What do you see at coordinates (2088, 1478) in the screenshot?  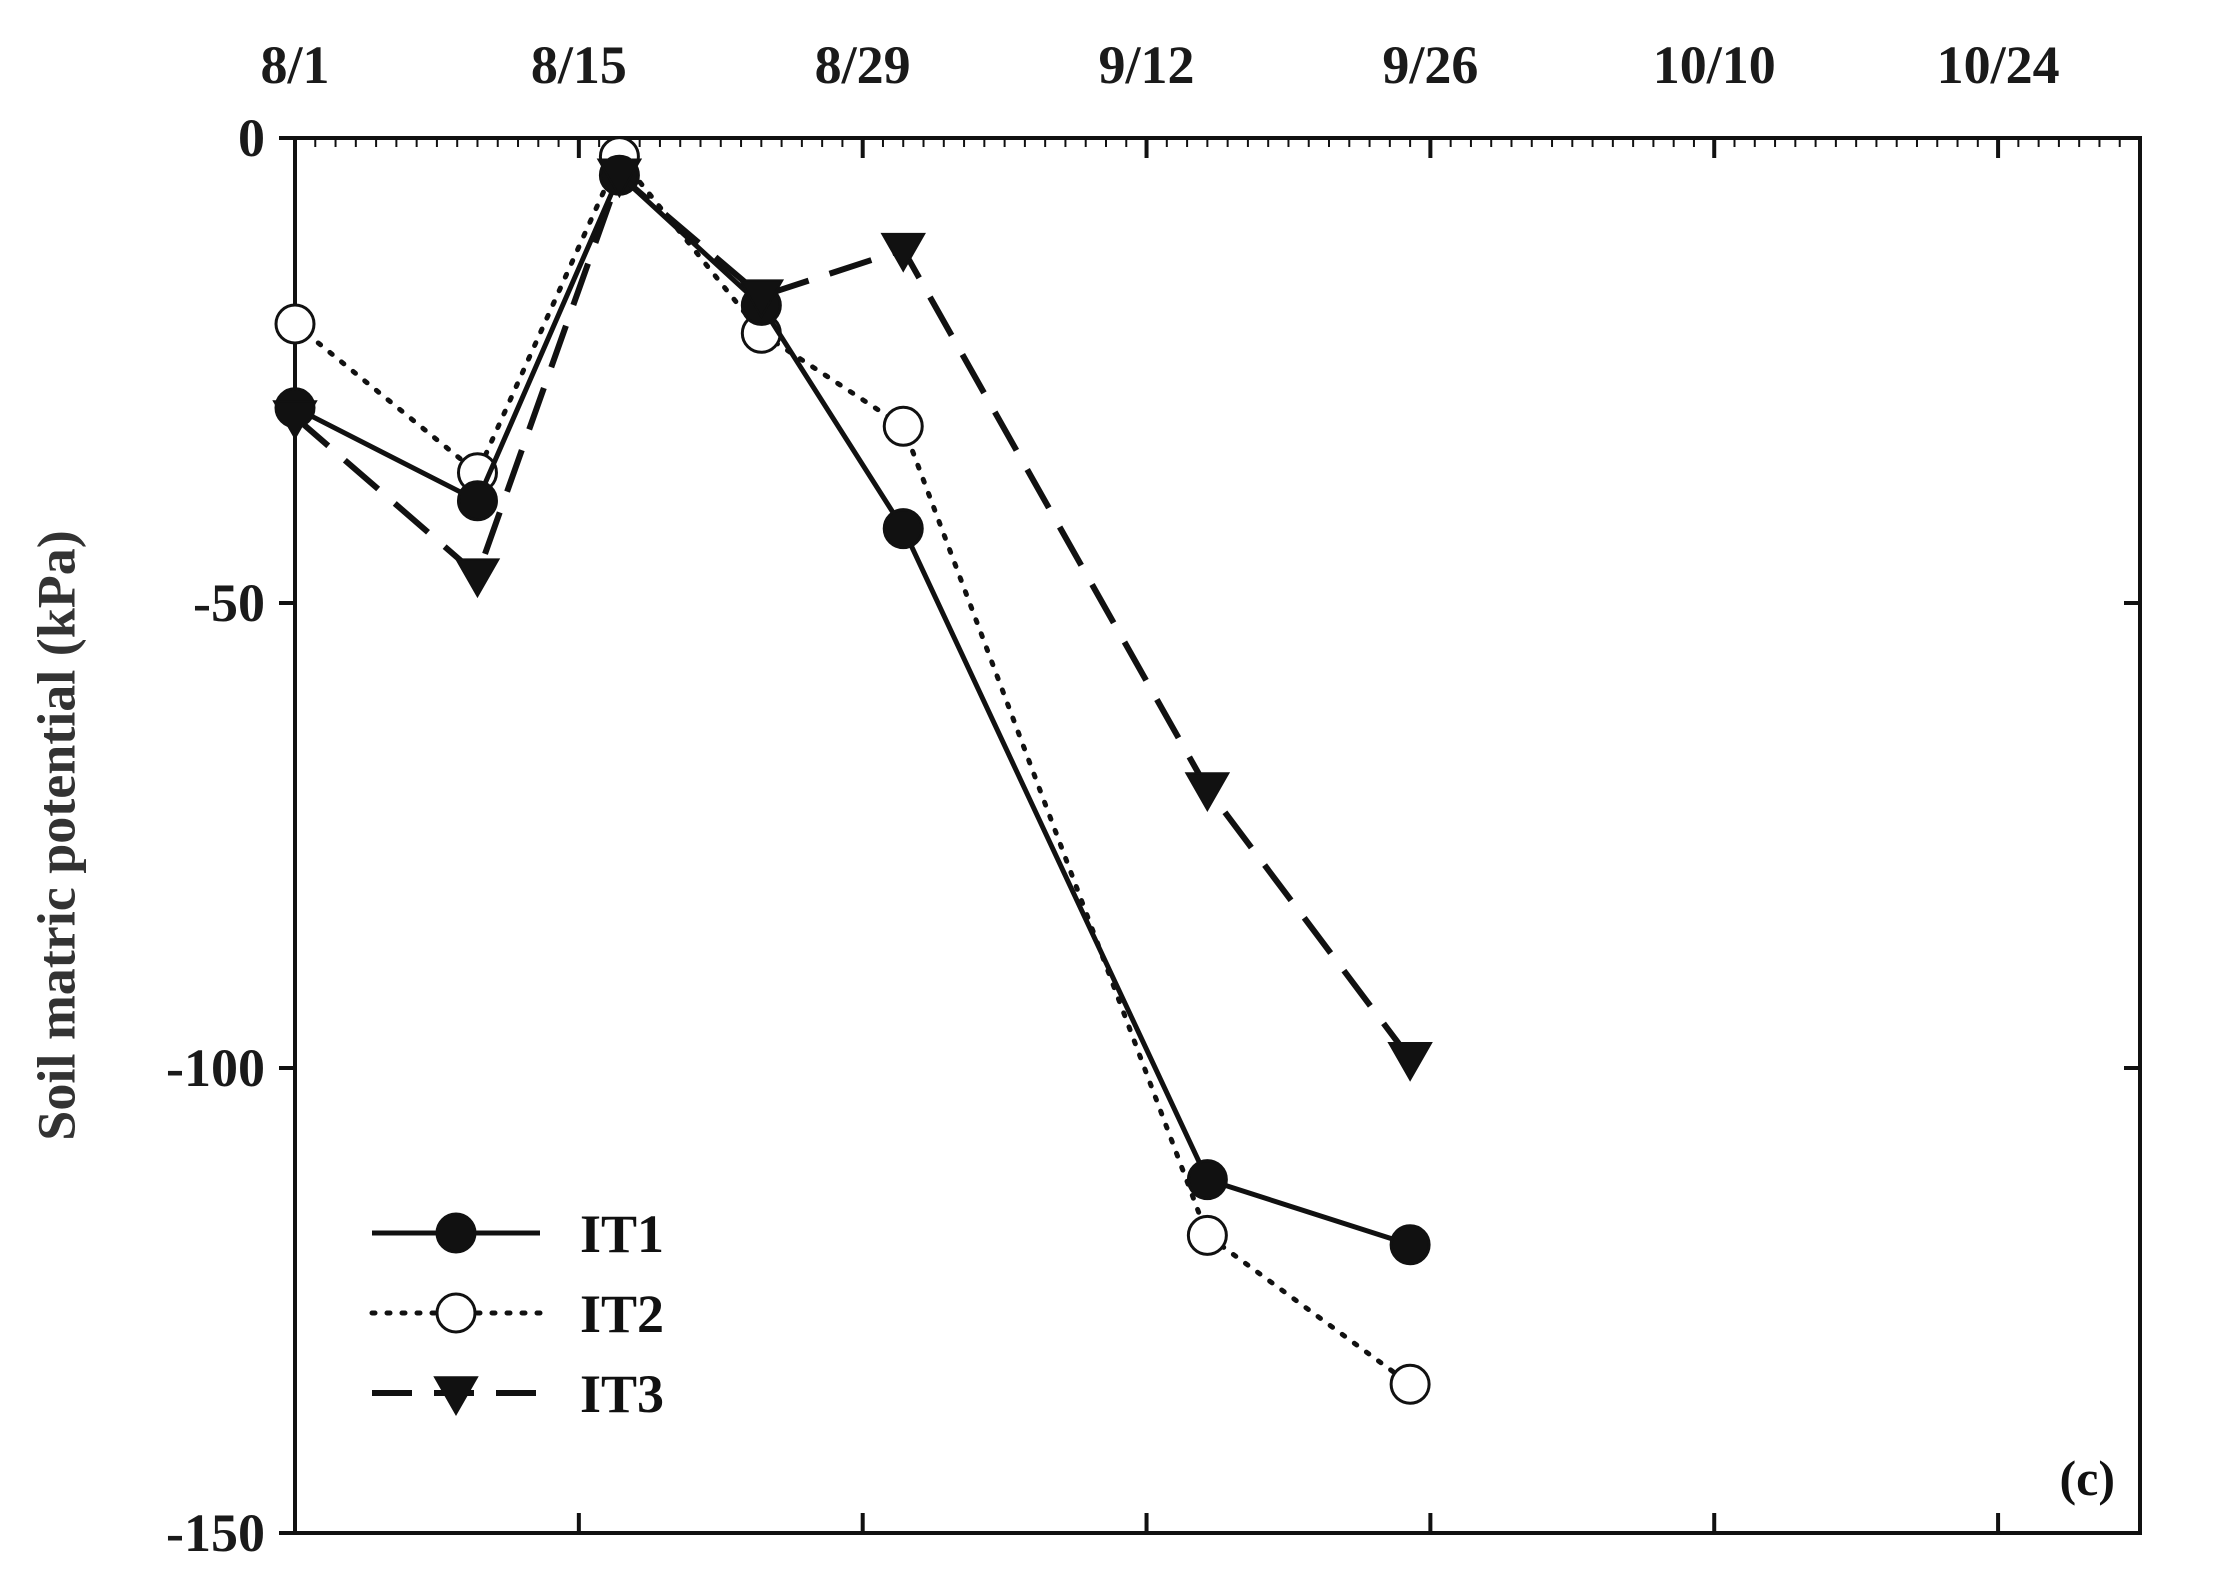 I see `panel-label: (c)` at bounding box center [2088, 1478].